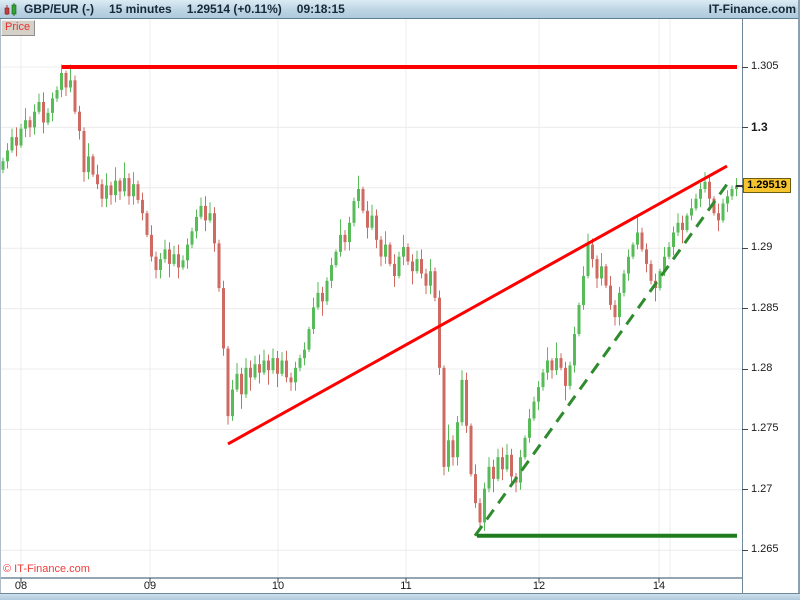  What do you see at coordinates (765, 307) in the screenshot?
I see `y-axis-label-1.285: 1.285` at bounding box center [765, 307].